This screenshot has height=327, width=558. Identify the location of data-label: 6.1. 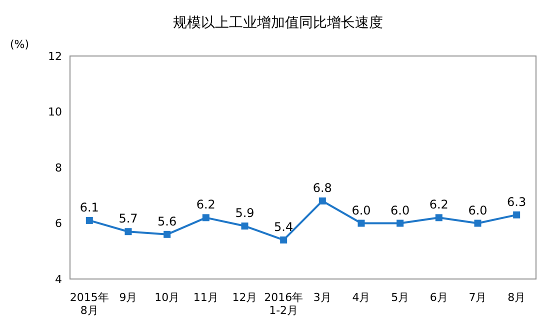
(89, 207).